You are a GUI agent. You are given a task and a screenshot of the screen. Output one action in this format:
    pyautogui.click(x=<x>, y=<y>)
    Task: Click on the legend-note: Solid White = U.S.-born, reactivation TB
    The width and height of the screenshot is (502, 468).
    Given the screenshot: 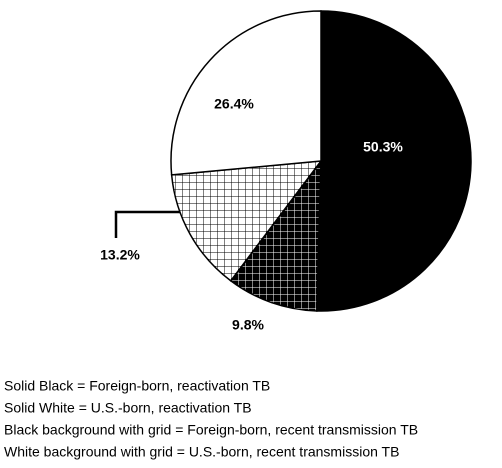 What is the action you would take?
    pyautogui.click(x=128, y=408)
    